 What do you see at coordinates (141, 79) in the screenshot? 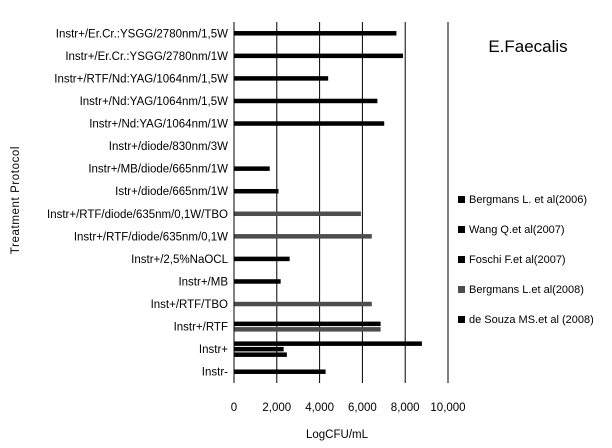
I see `category-label-instr-rtf-nd-yag-1064nm-1-5w: Instr+/RTF/Nd:YAG/1064nm/1,5W` at bounding box center [141, 79].